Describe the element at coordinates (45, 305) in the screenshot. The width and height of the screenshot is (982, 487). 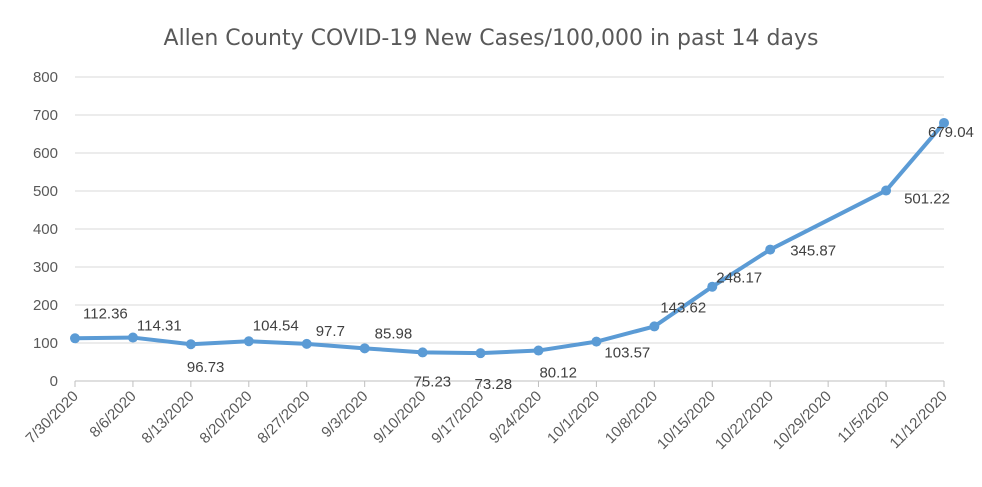
I see `y-tick-label: 200` at that location.